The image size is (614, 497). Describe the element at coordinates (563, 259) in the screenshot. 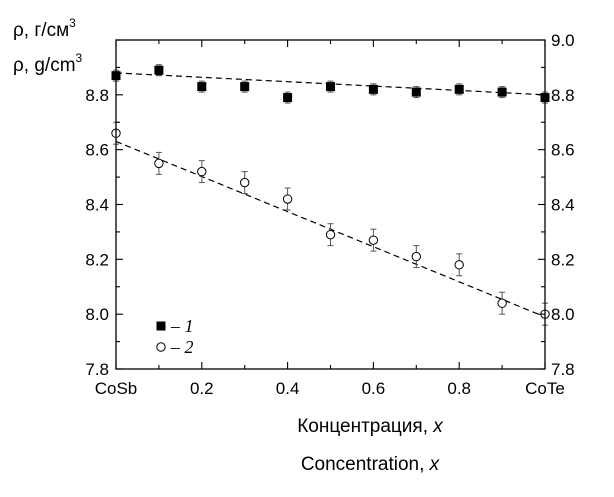

I see `y-tick-label-right: 8.2` at that location.